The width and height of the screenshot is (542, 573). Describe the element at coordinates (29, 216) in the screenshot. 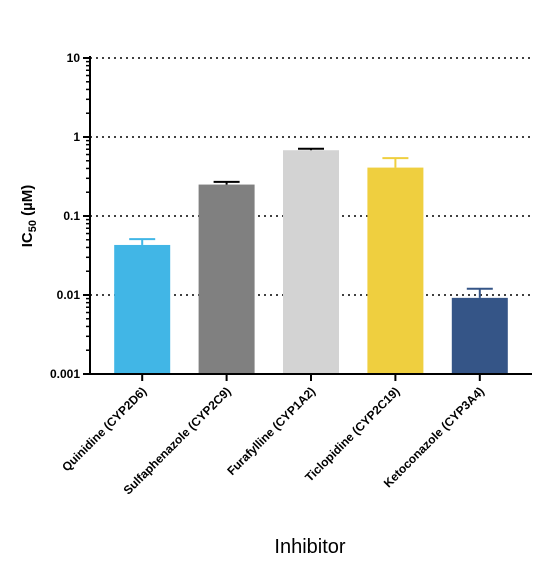

I see `y-axis-title: IC50 (µM)` at that location.